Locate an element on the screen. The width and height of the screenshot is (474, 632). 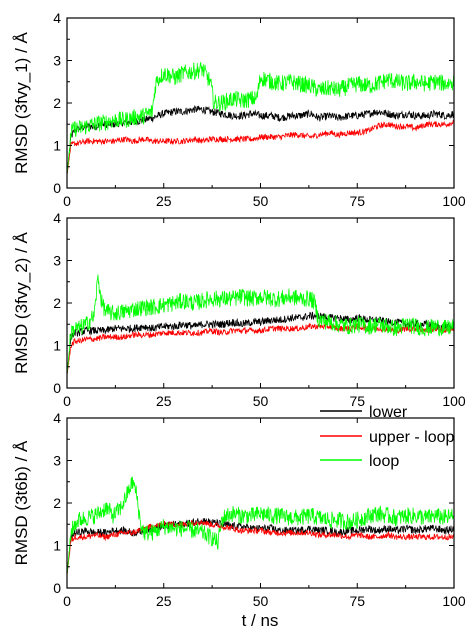
legend-label-loop: loop is located at coordinates (384, 461).